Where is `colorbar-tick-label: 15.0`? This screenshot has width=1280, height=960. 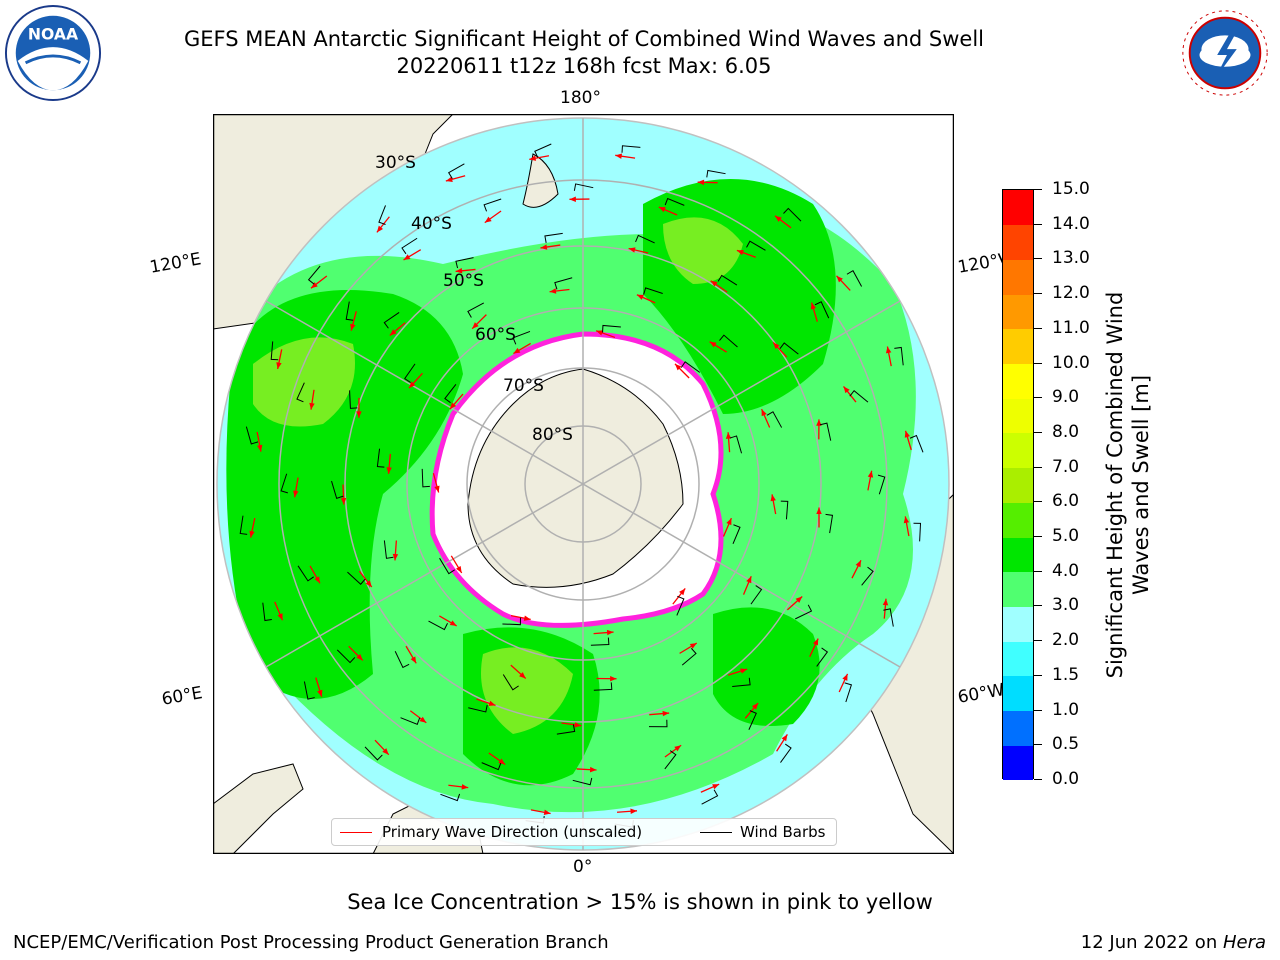 colorbar-tick-label: 15.0 is located at coordinates (1071, 189).